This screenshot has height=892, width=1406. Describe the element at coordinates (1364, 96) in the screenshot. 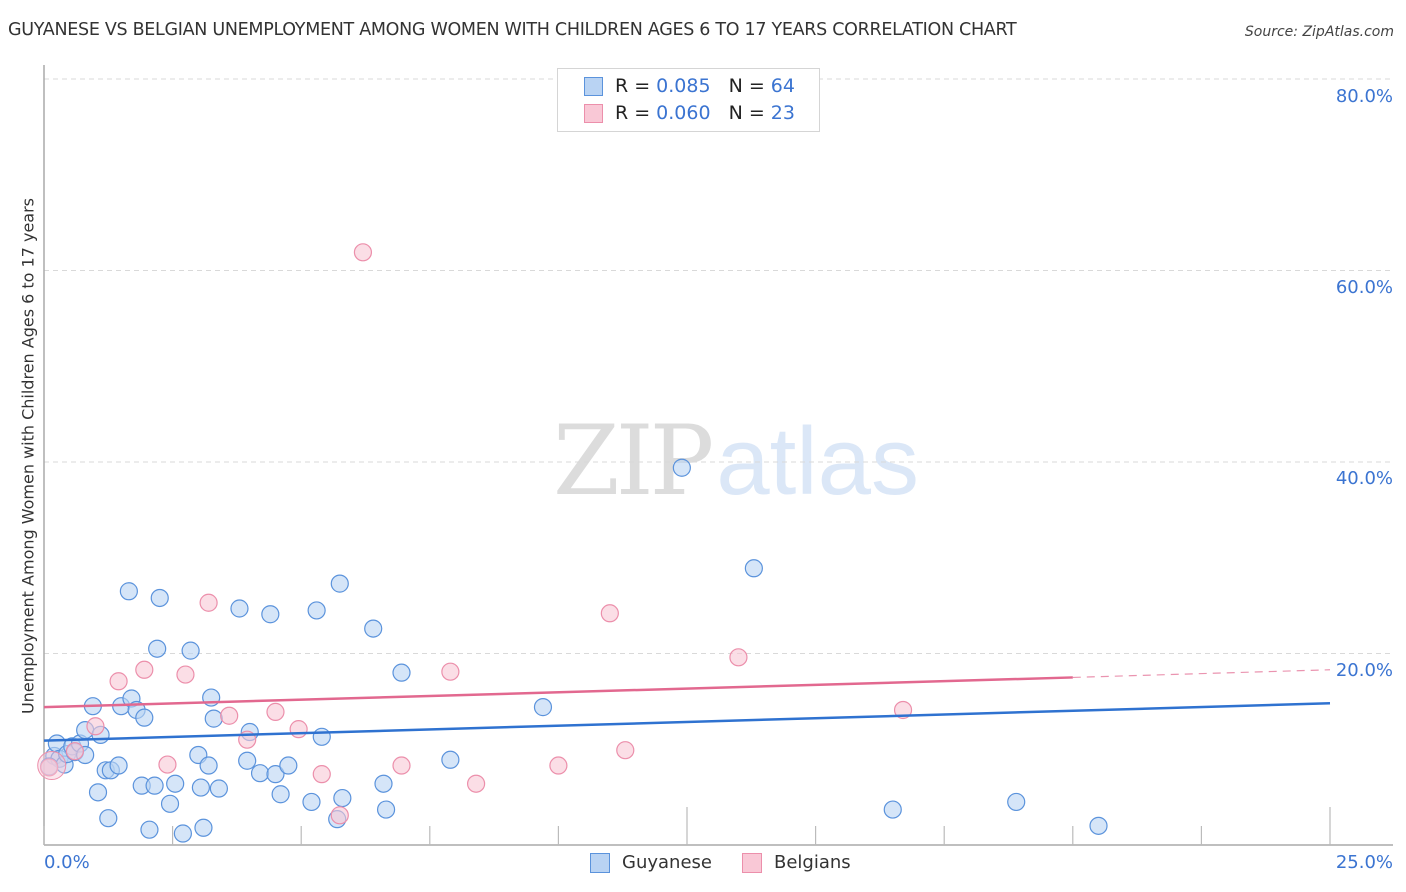

I see `y-tick-80: 80.0%` at that location.